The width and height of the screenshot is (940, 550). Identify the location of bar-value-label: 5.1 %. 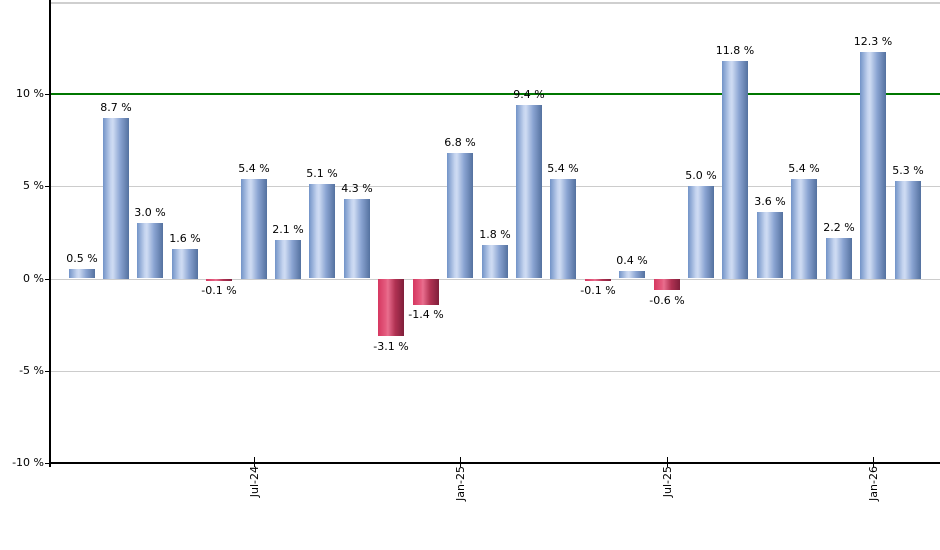
(322, 173).